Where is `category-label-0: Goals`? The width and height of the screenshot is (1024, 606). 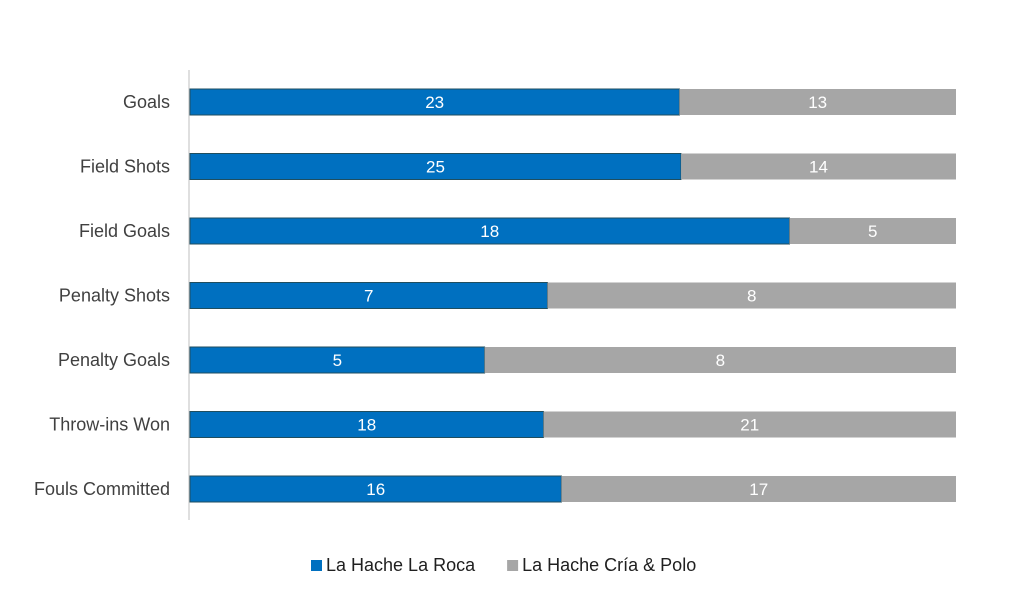
category-label-0: Goals is located at coordinates (146, 102).